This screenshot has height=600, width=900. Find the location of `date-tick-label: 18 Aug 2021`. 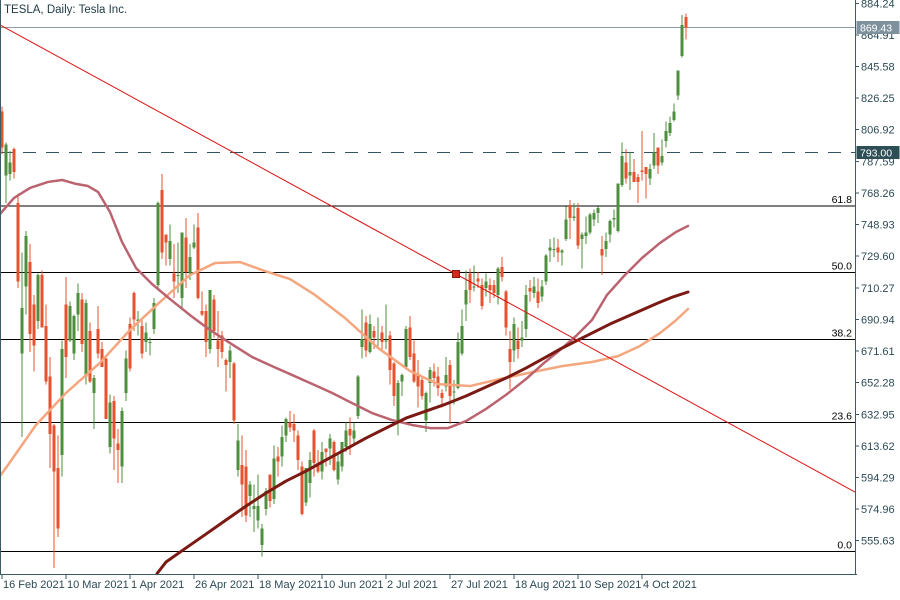

date-tick-label: 18 Aug 2021 is located at coordinates (546, 585).